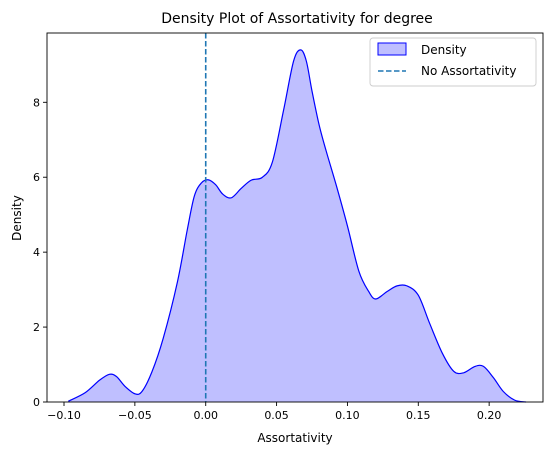 Image resolution: width=554 pixels, height=455 pixels. I want to click on y-axis-ticks: 0 2 4 6 8, so click(40, 252).